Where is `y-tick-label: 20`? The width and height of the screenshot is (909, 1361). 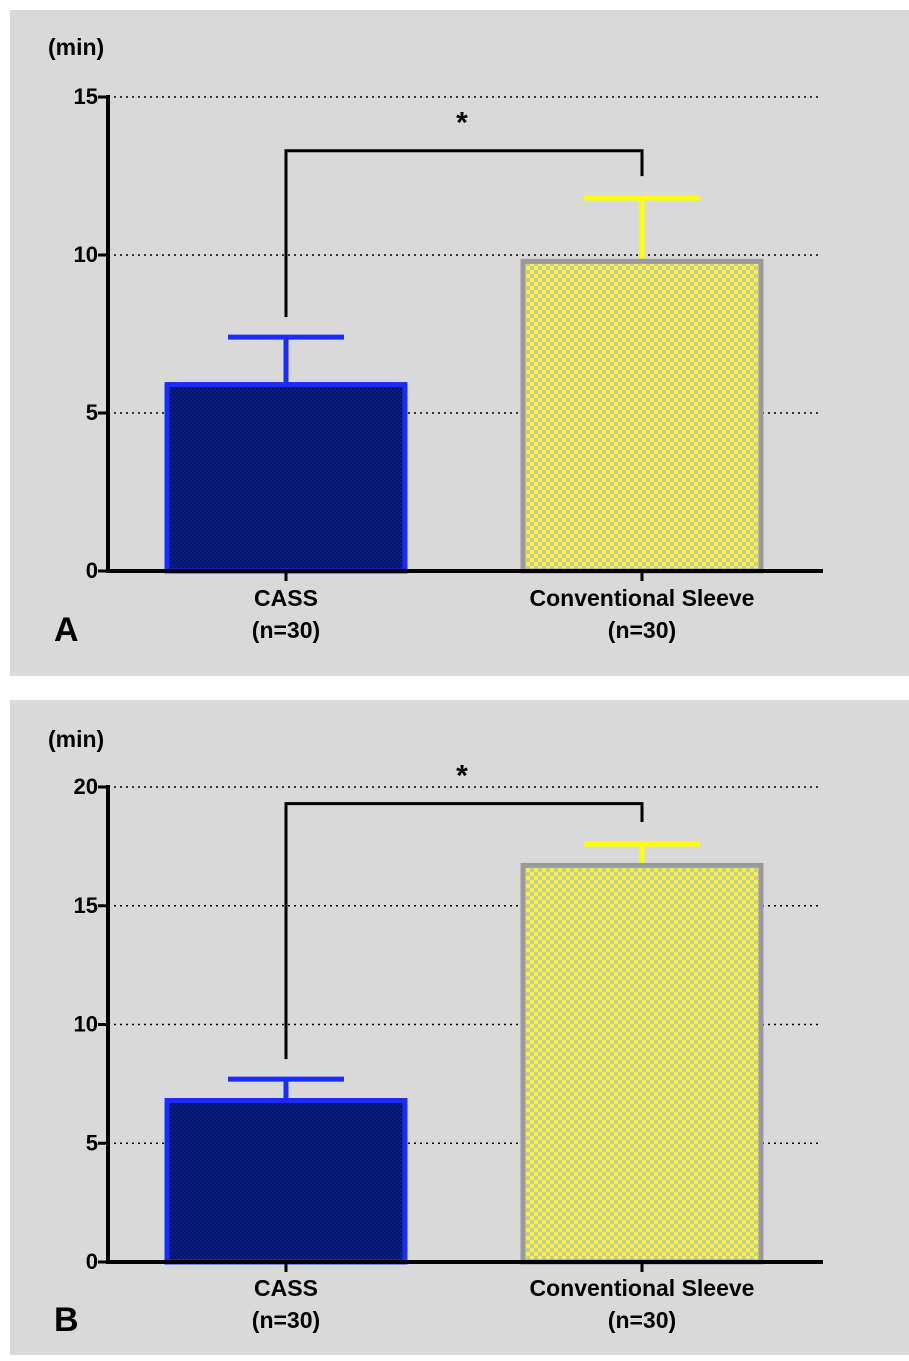 y-tick-label: 20 is located at coordinates (86, 786).